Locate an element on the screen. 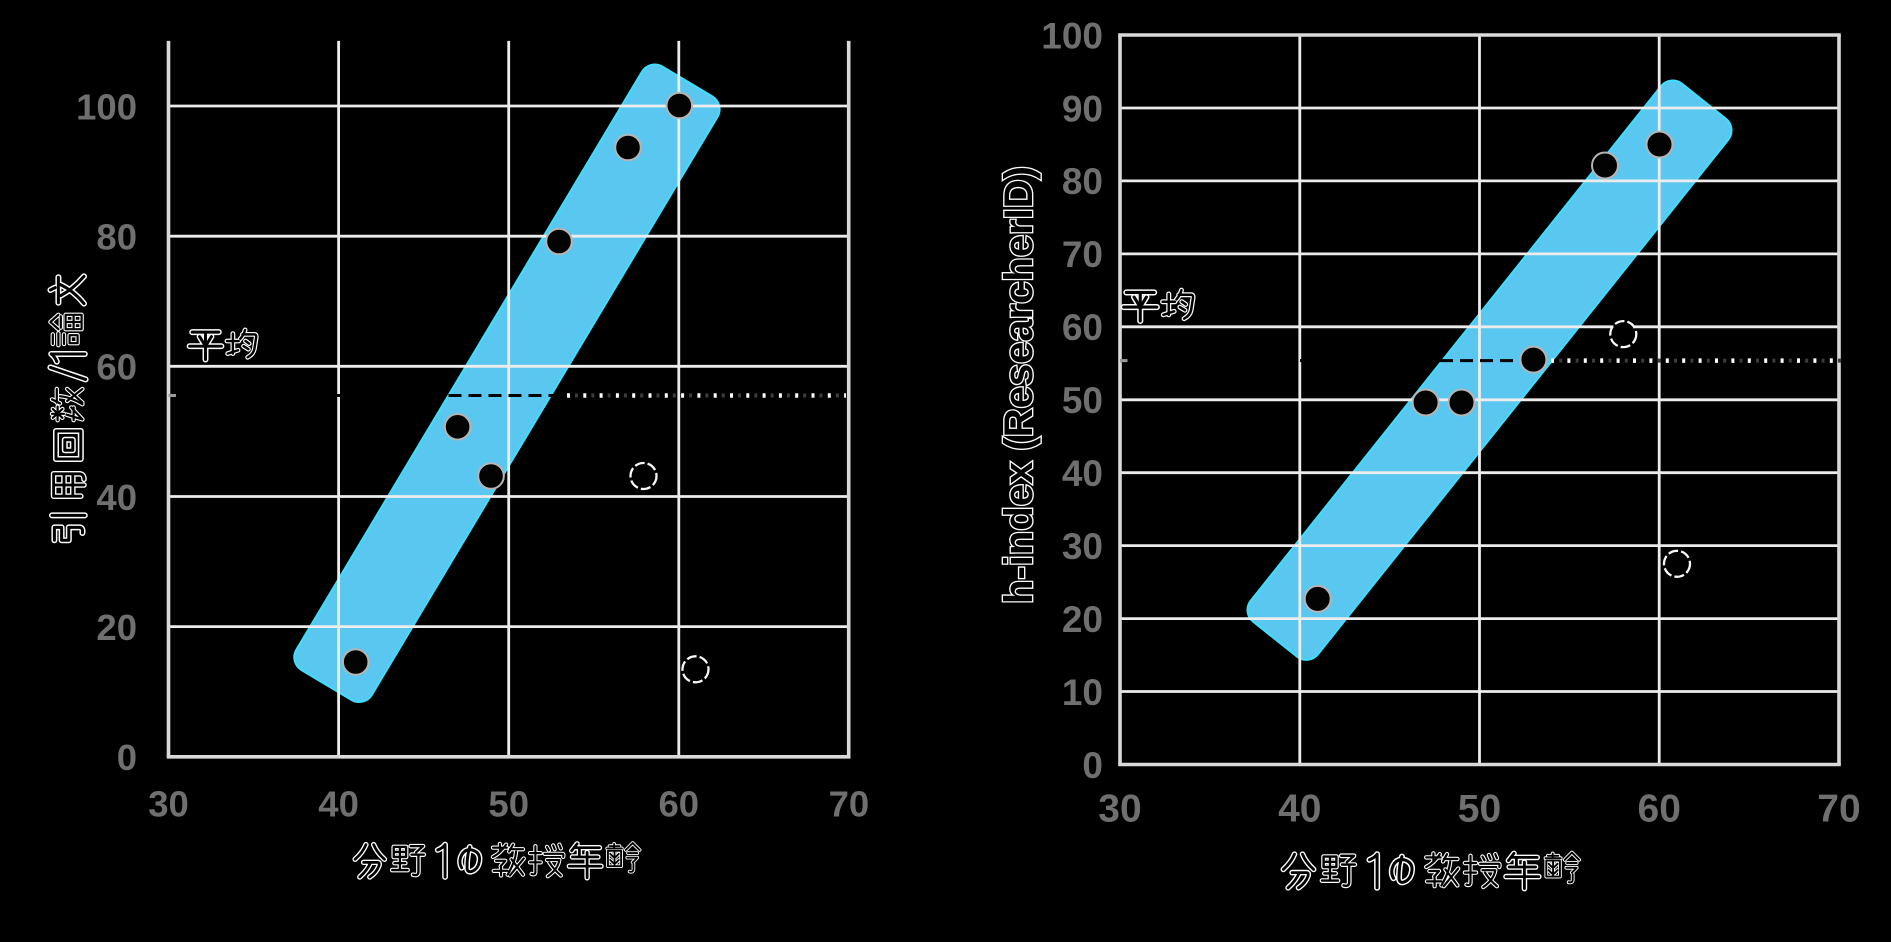 Image resolution: width=1891 pixels, height=942 pixels. svg-text: 90 is located at coordinates (1082, 108).